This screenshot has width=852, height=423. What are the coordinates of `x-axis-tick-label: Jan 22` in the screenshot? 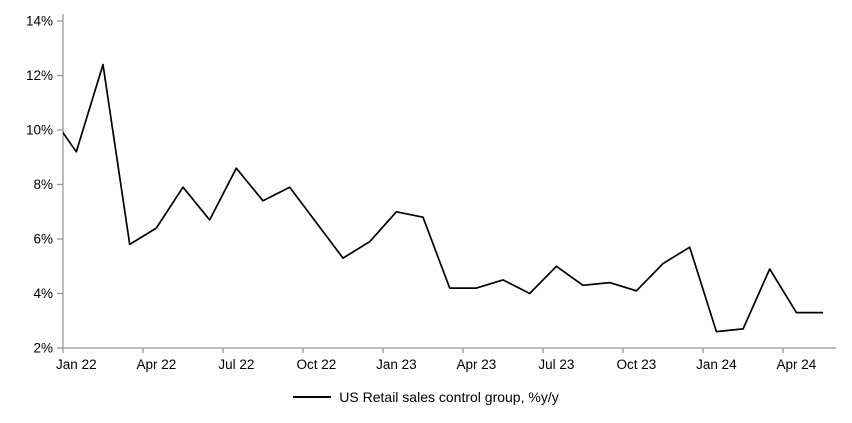 It's located at (76, 364).